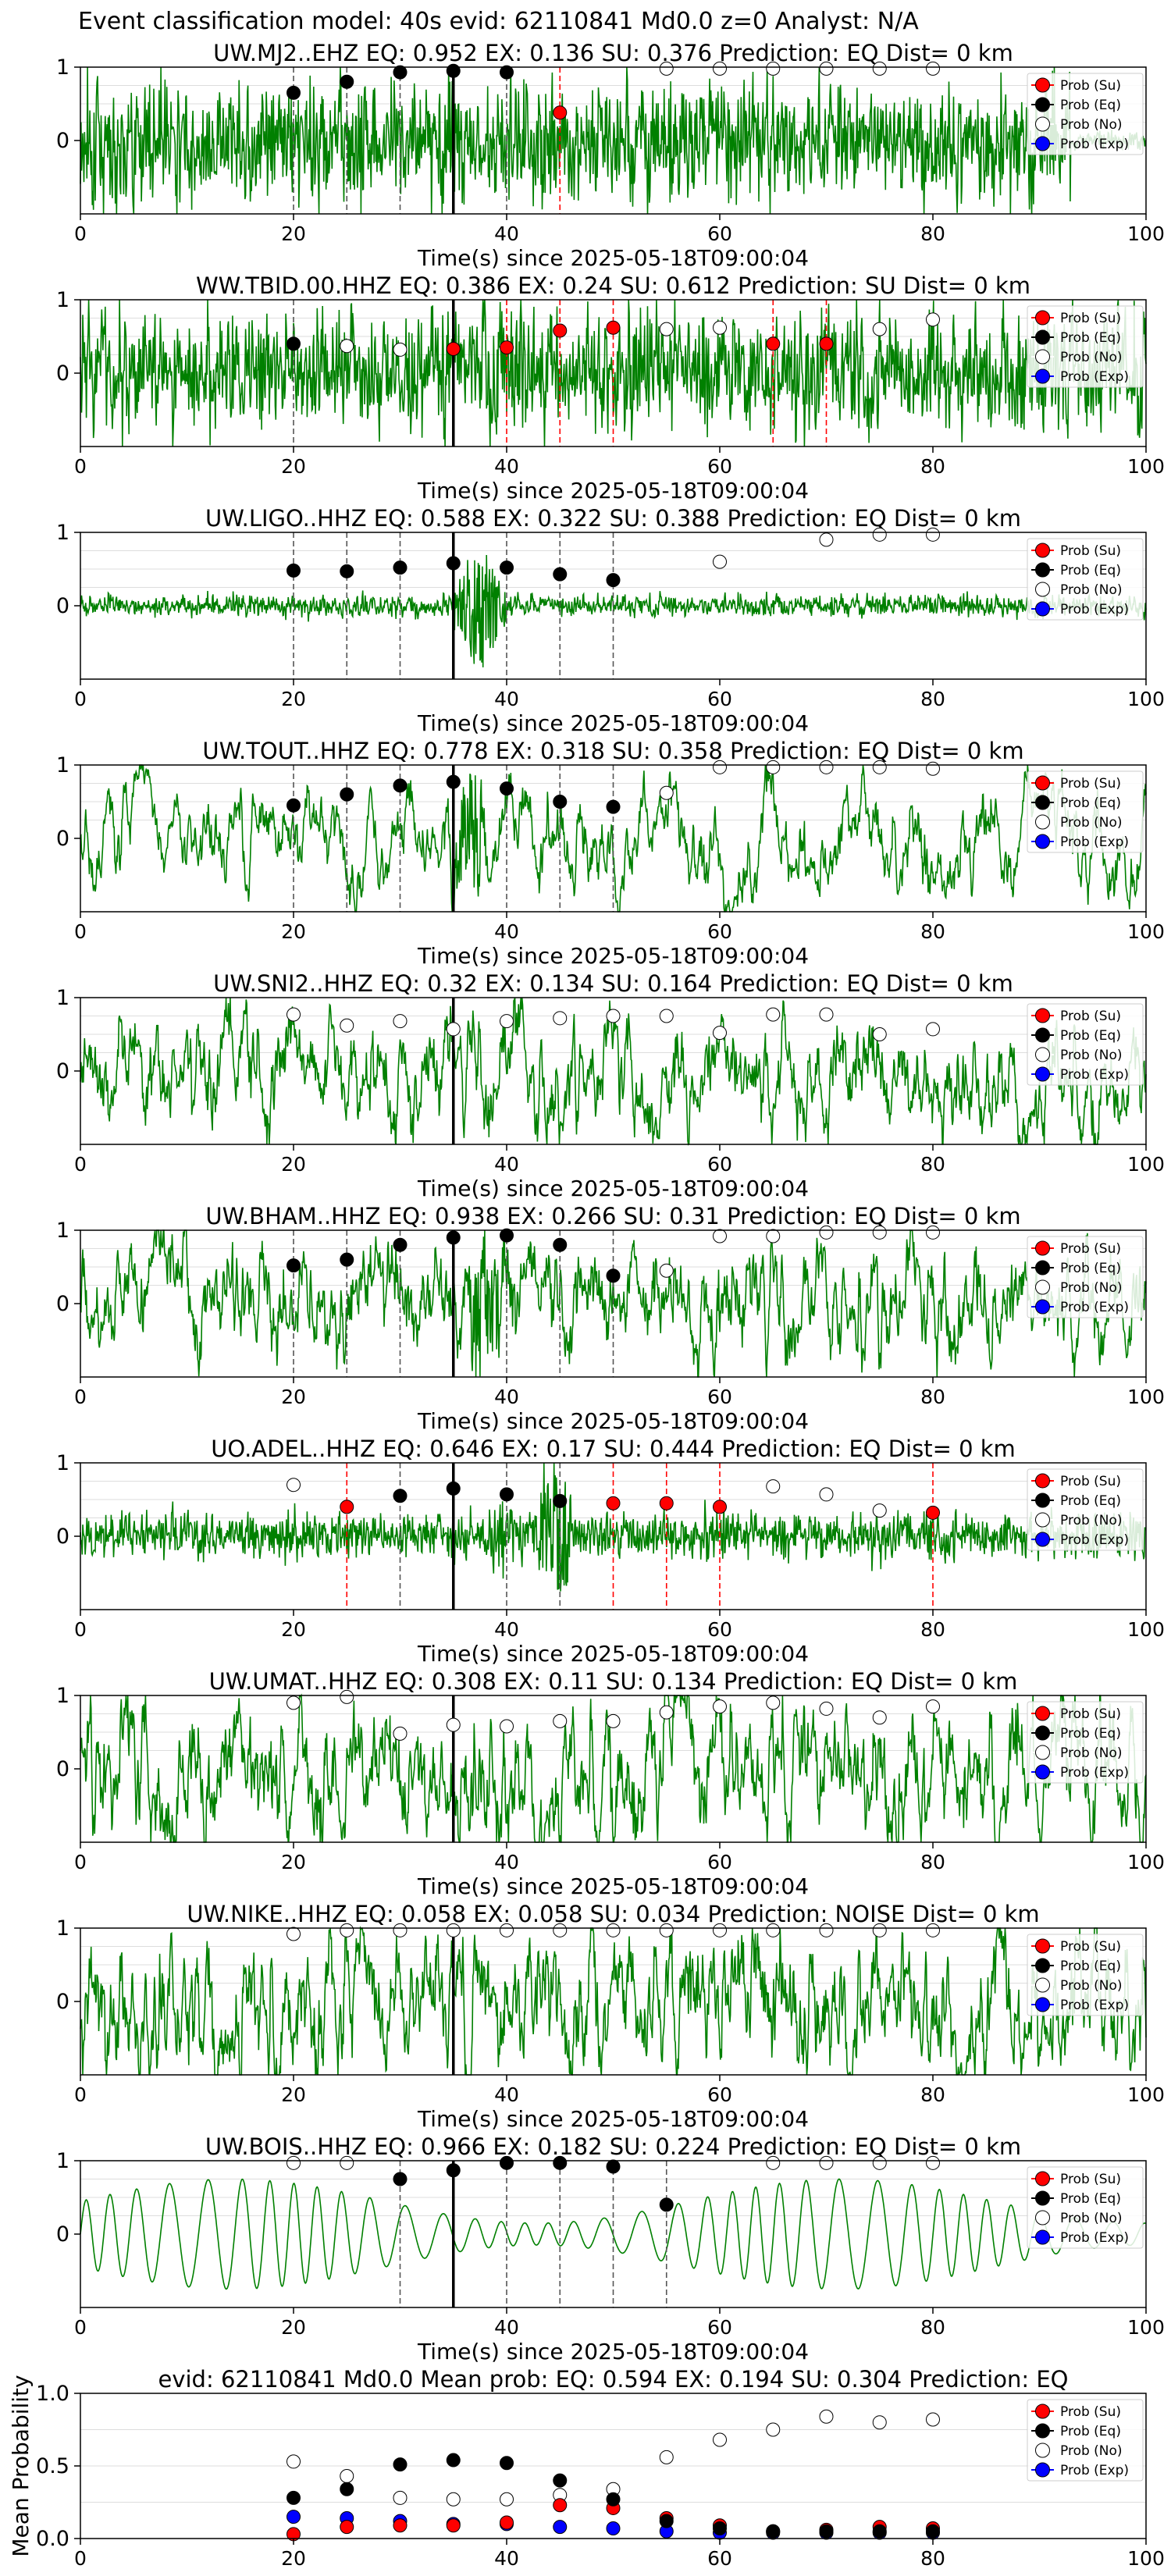  What do you see at coordinates (52, 2394) in the screenshot?
I see `y-tick-label: 1.0` at bounding box center [52, 2394].